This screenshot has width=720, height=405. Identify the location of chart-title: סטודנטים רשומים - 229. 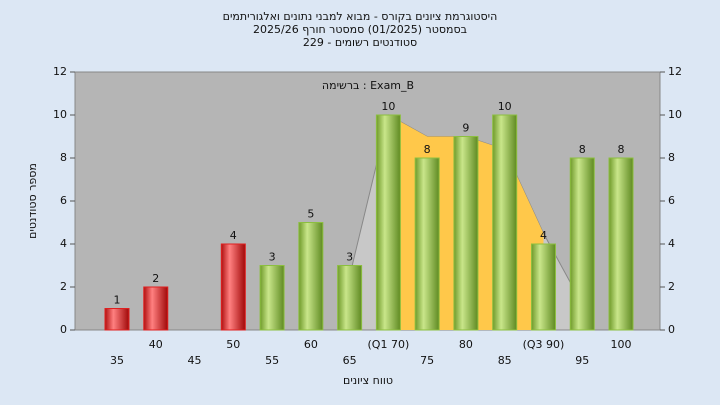
(360, 42).